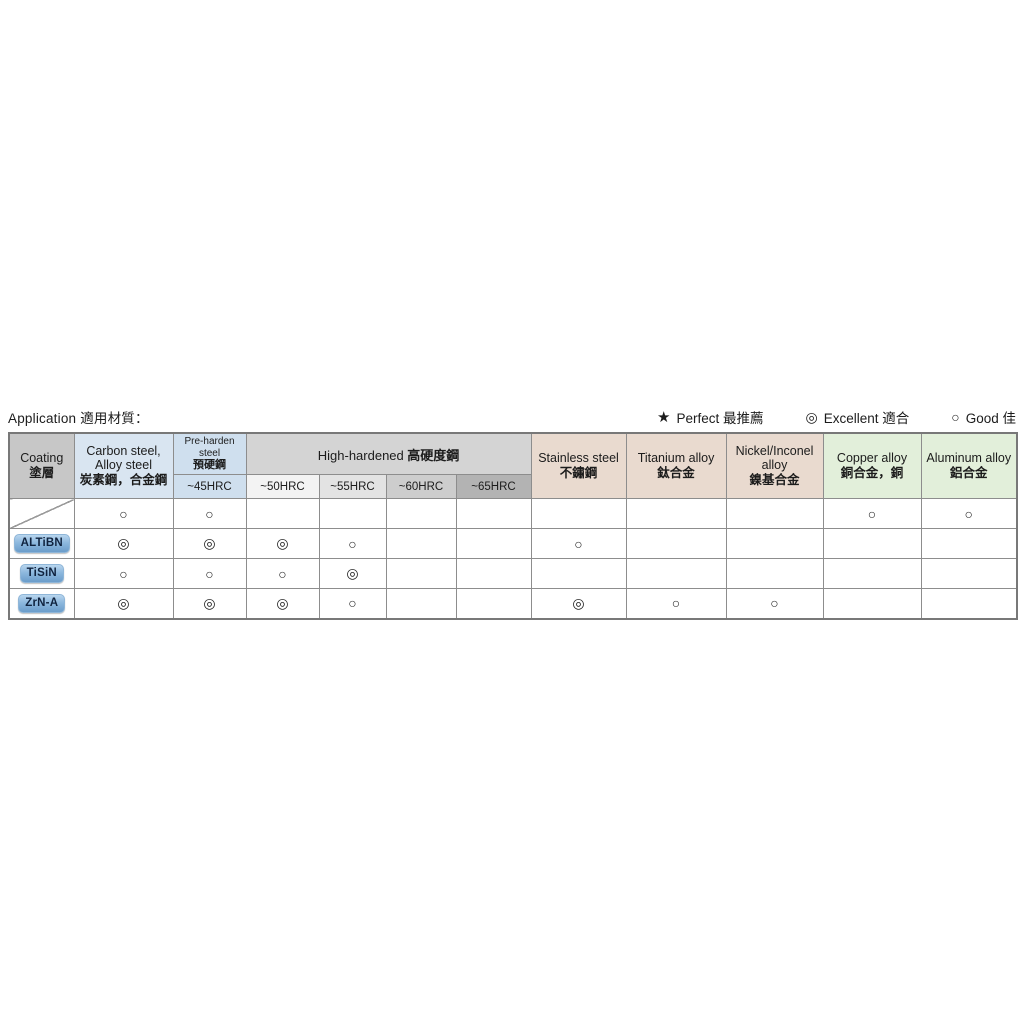 This screenshot has width=1024, height=1024. What do you see at coordinates (41, 574) in the screenshot?
I see `coating-cell-tisin: TiSiN` at bounding box center [41, 574].